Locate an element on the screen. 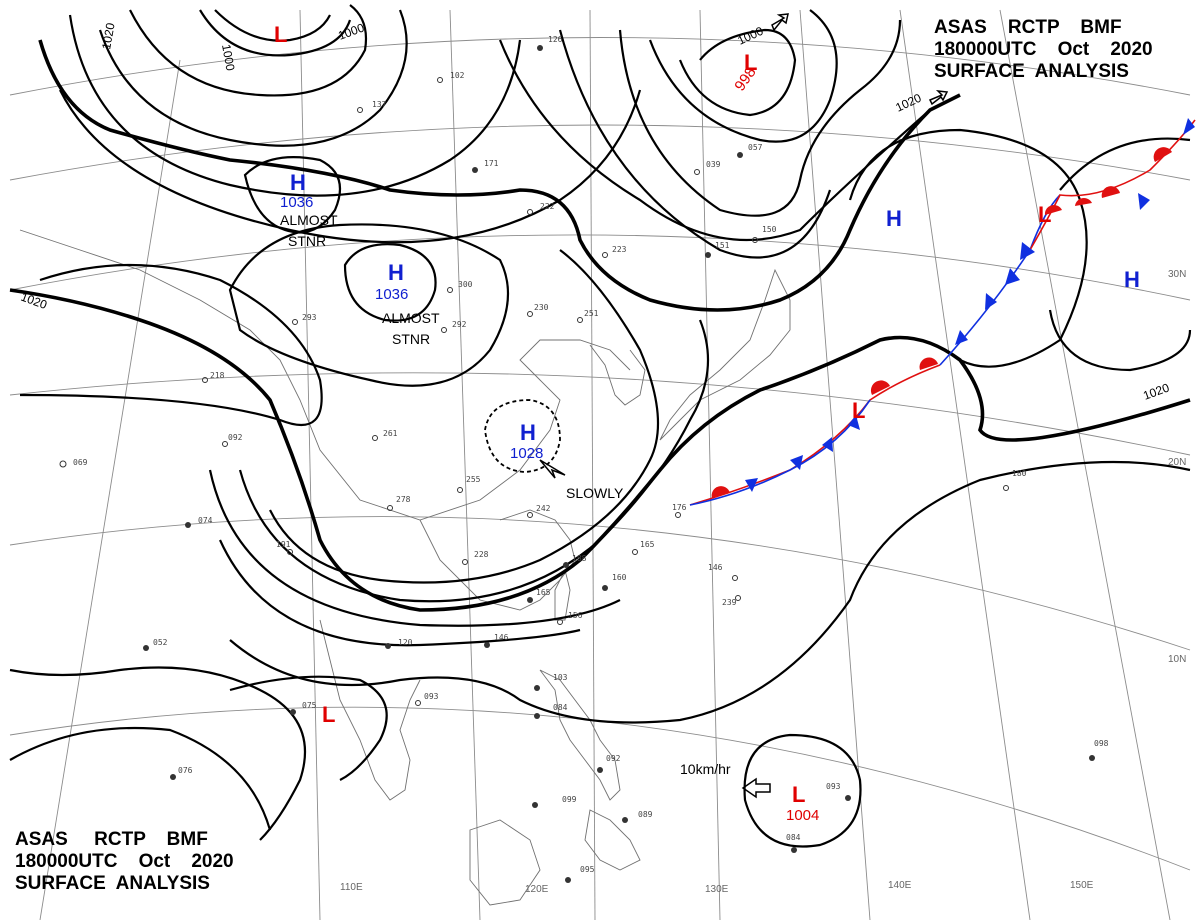 The image size is (1200, 920). svg-text: 120 is located at coordinates (405, 642).